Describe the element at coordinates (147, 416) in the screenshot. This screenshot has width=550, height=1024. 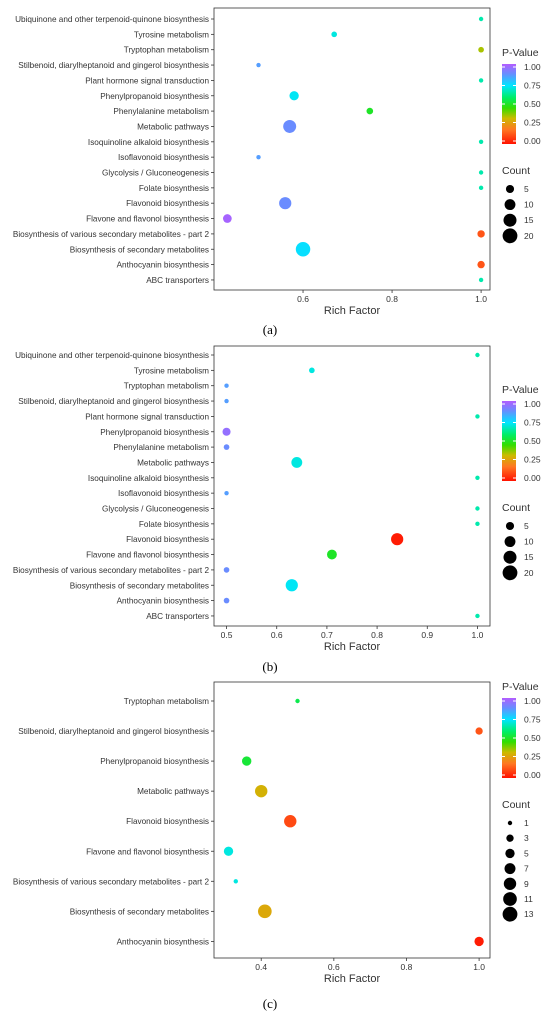
I see `y-tick-label: Plant hormone signal transduction` at that location.